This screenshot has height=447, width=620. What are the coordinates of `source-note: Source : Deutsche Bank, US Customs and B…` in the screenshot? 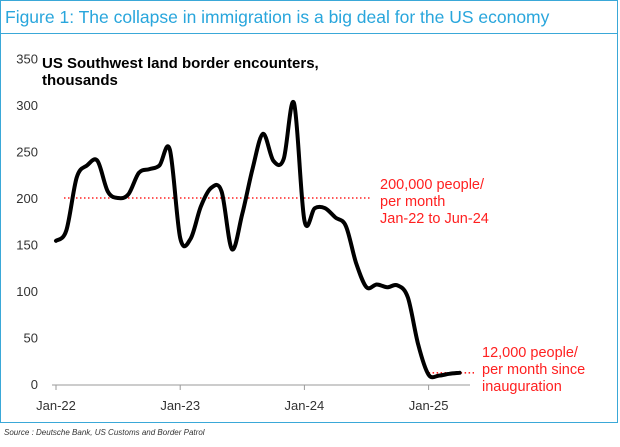 It's located at (104, 432).